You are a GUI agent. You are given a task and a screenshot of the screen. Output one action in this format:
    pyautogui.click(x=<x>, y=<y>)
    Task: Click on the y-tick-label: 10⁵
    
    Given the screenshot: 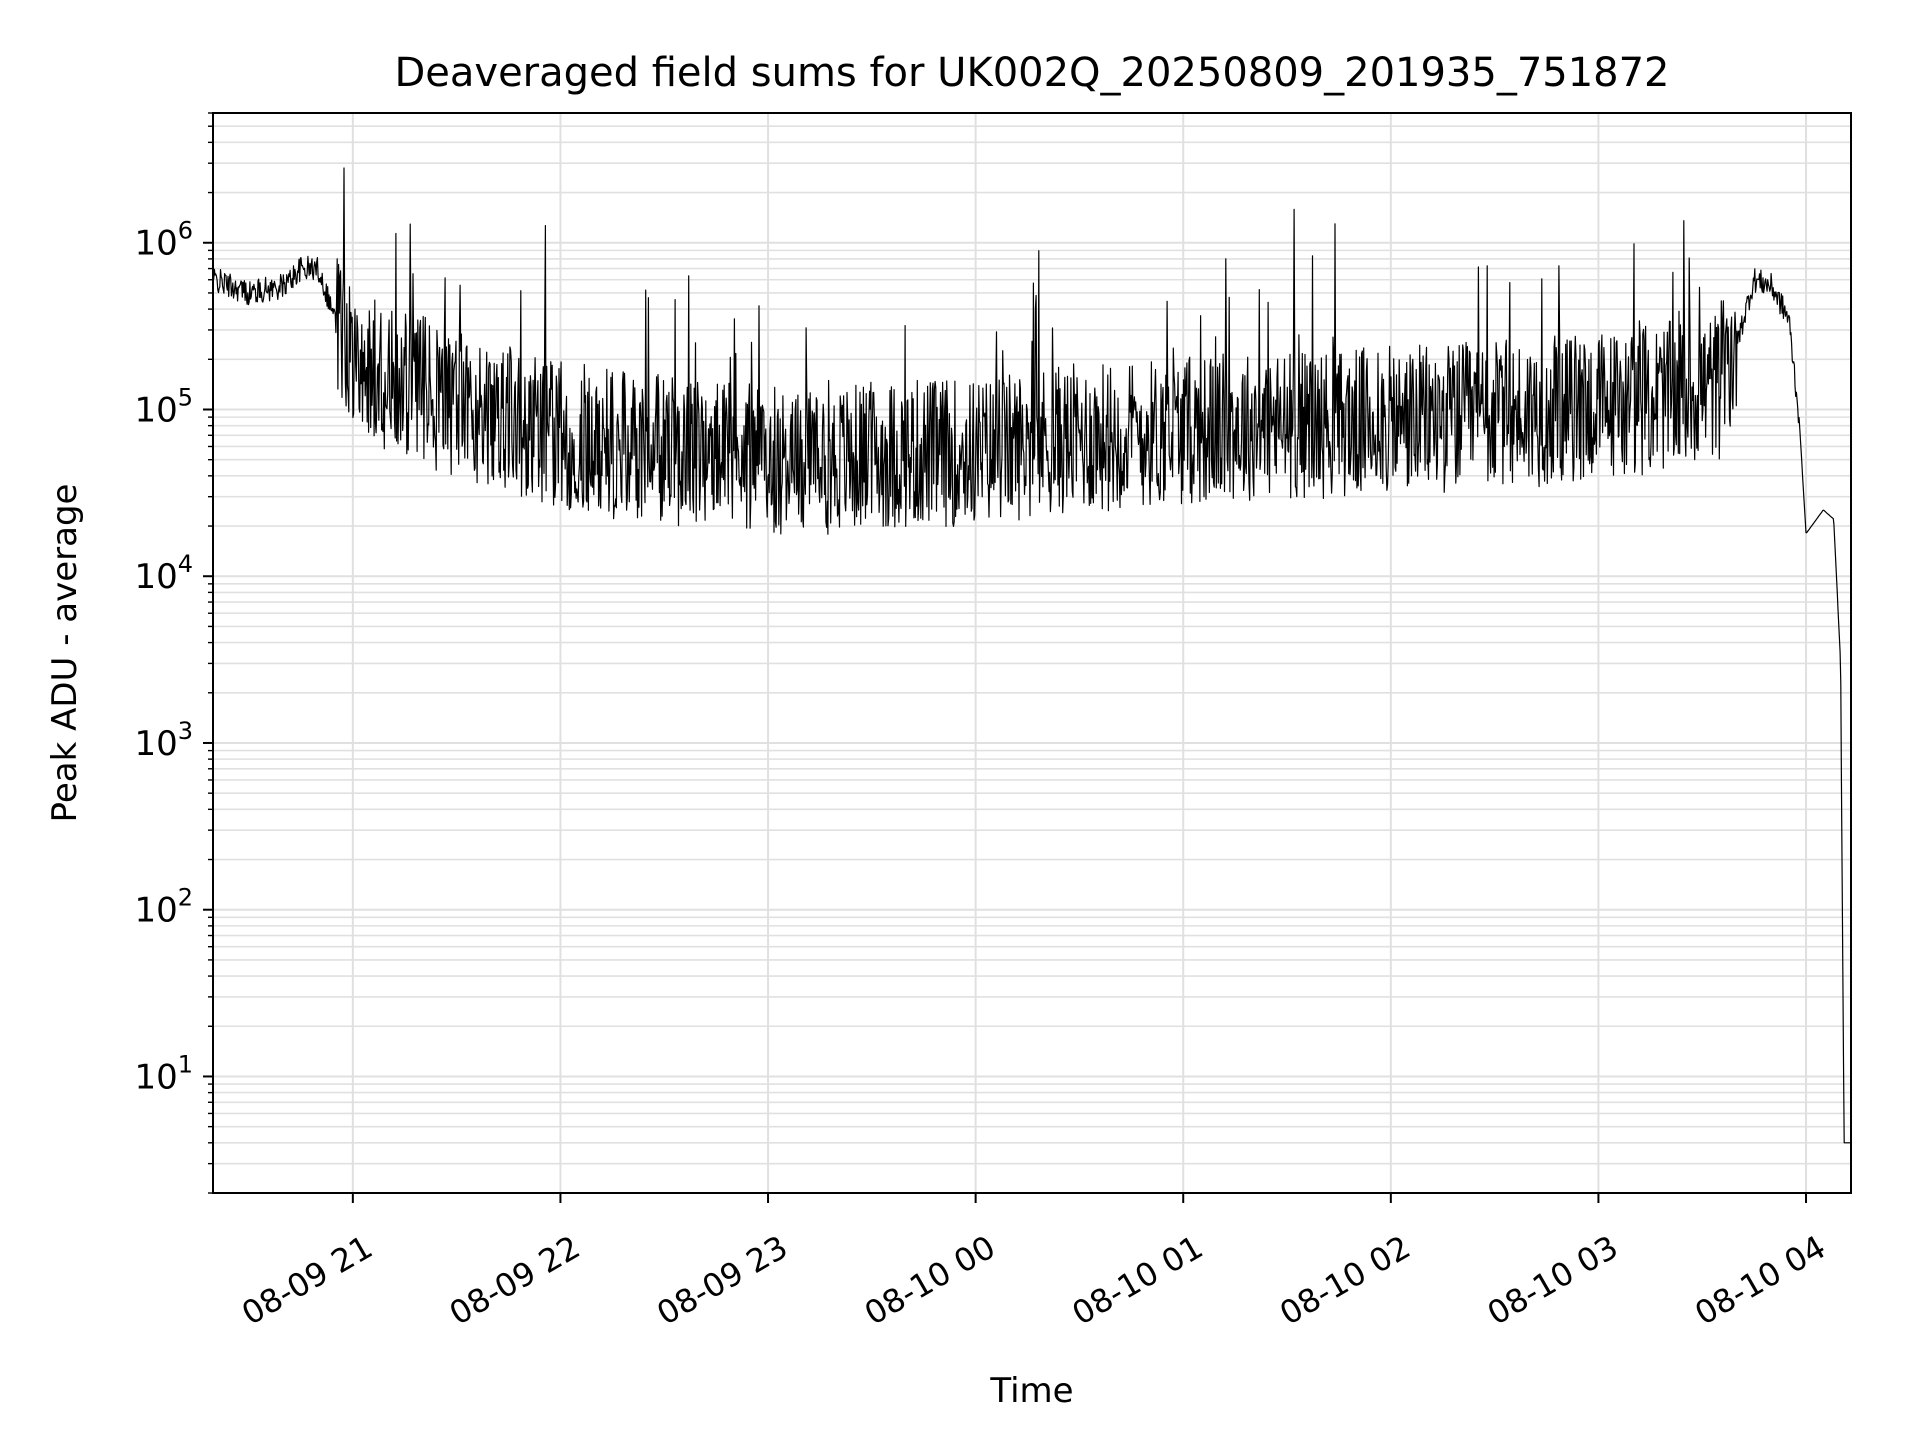 What is the action you would take?
    pyautogui.click(x=163, y=406)
    